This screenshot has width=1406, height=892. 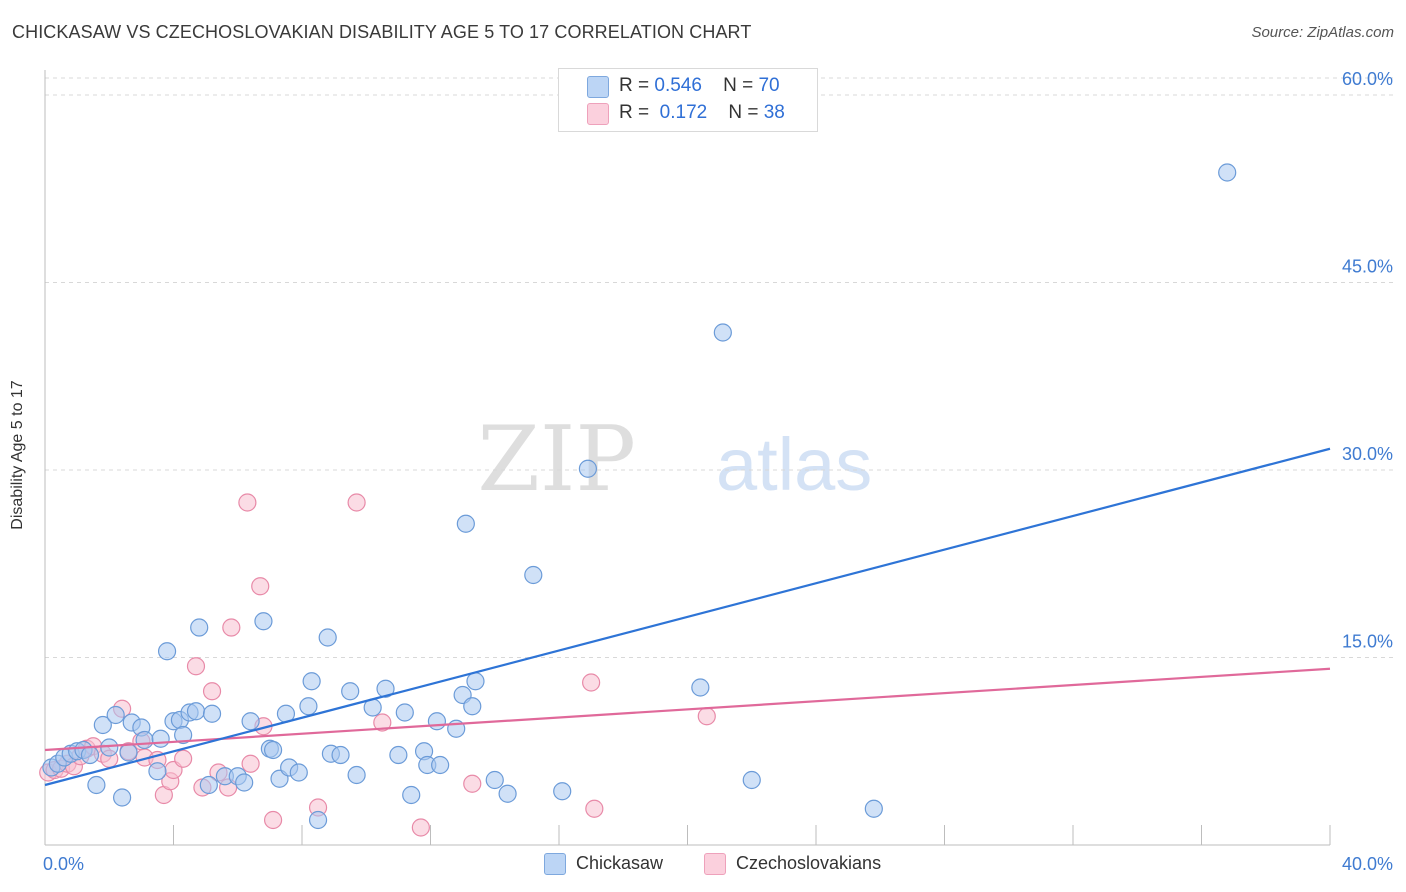 What do you see at coordinates (687, 709) in the screenshot?
I see `czechoslovakians-trend-line` at bounding box center [687, 709].